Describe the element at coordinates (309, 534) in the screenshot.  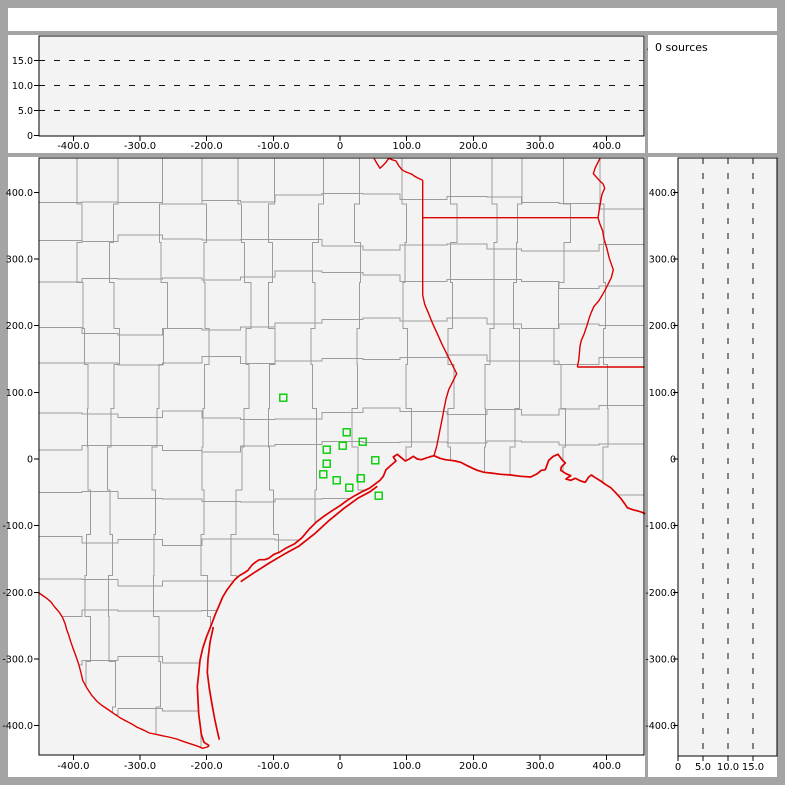
I see `barrier-matagorda` at that location.